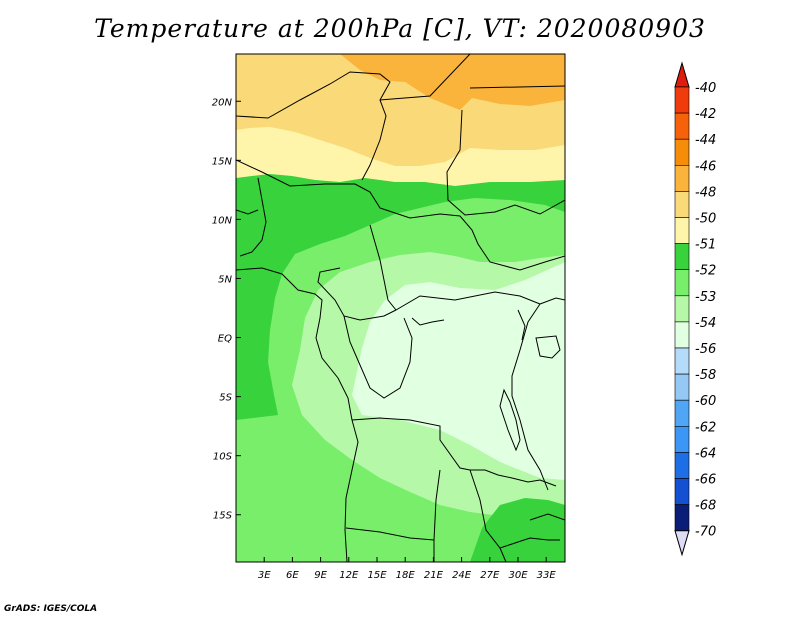 The height and width of the screenshot is (618, 800). Describe the element at coordinates (400, 215) in the screenshot. I see `border-sahel` at that location.